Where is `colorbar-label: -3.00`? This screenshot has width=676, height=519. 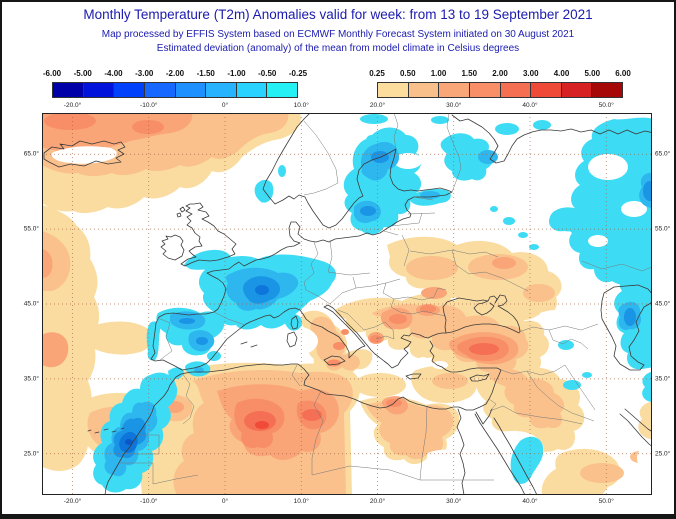 colorbar-label: -3.00 is located at coordinates (144, 73).